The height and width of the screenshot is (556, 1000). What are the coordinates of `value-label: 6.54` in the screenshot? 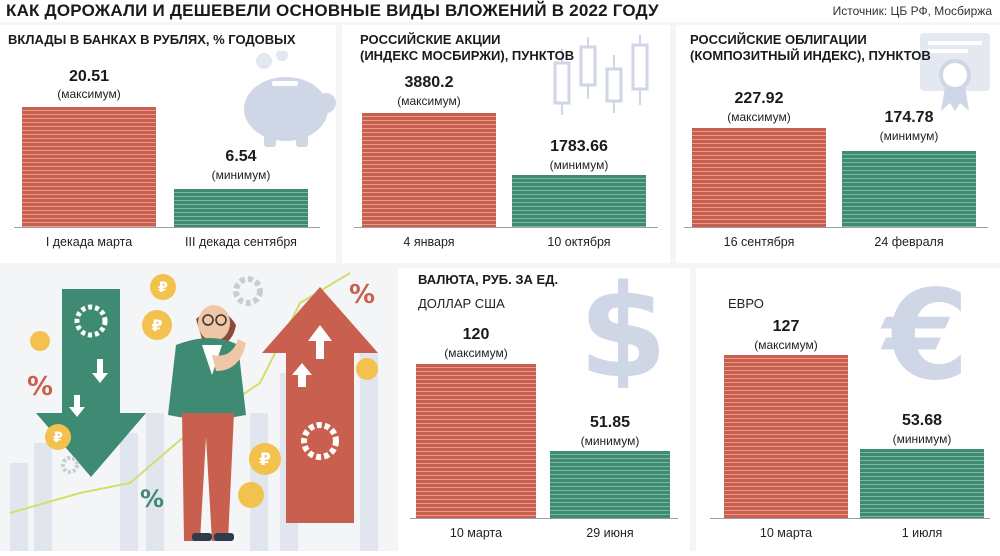 It's located at (241, 156).